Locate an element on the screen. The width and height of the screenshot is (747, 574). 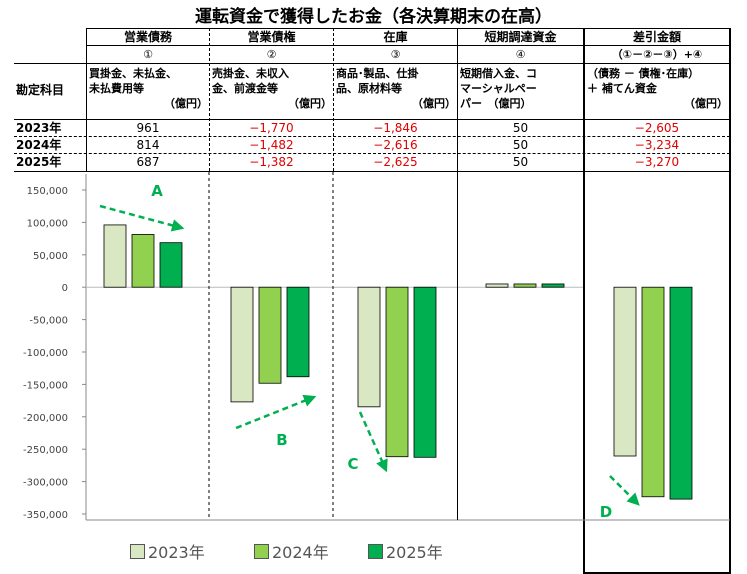
y-tick-label: -50,000 is located at coordinates (48, 321).